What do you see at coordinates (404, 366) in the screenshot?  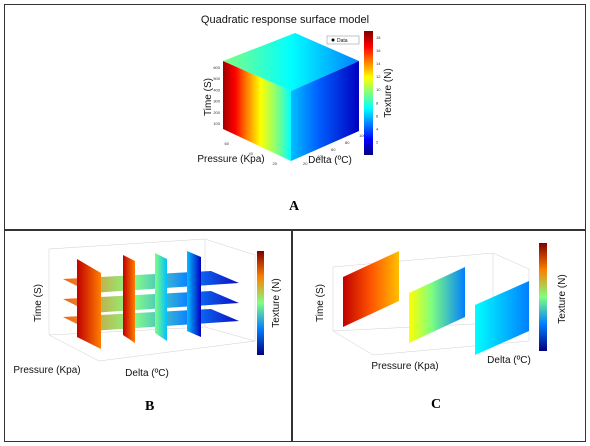 I see `chart-c-xlabel: Pressure (Kpa)` at bounding box center [404, 366].